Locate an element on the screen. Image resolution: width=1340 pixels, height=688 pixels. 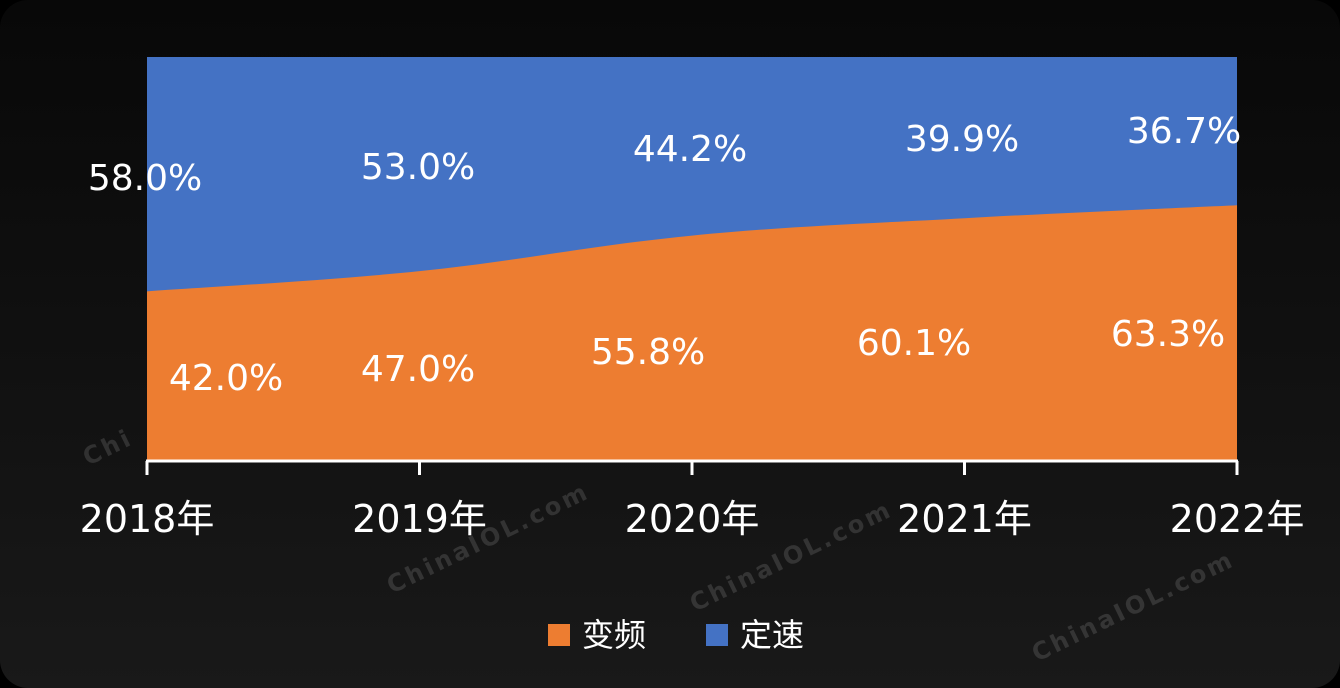
x-tick-label: 2018年 is located at coordinates (147, 519).